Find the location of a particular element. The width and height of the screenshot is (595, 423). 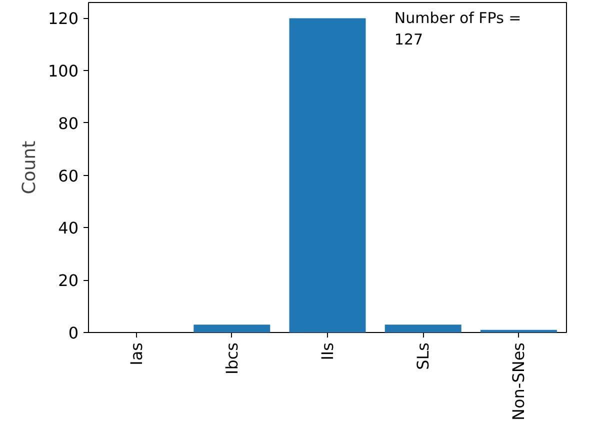

x-tick-label: Non-SNes is located at coordinates (518, 381).